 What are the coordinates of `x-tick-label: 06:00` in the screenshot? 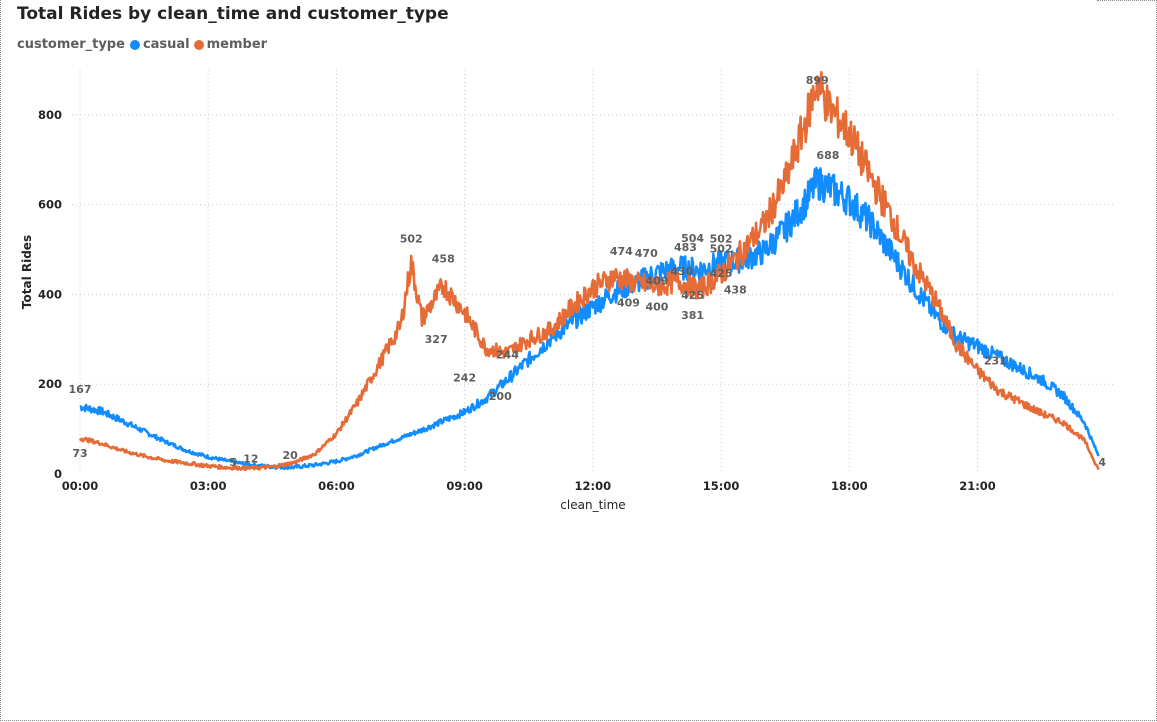 It's located at (336, 486).